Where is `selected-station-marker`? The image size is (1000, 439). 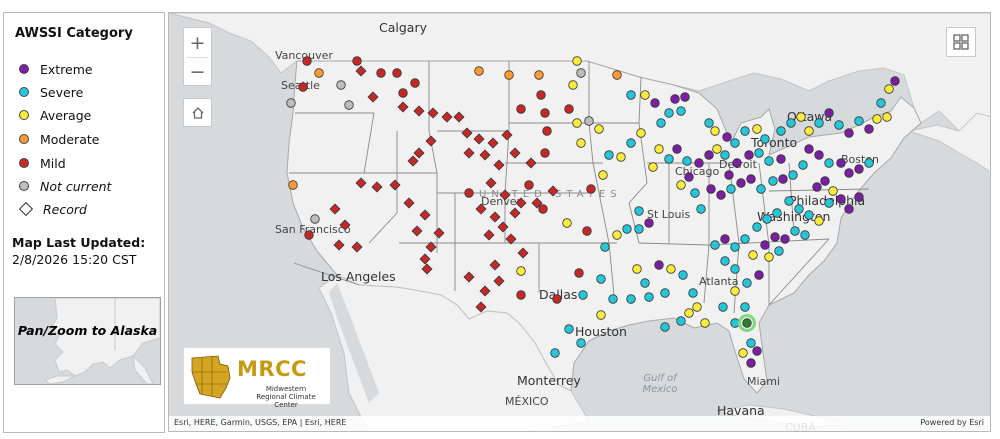 selected-station-marker is located at coordinates (747, 323).